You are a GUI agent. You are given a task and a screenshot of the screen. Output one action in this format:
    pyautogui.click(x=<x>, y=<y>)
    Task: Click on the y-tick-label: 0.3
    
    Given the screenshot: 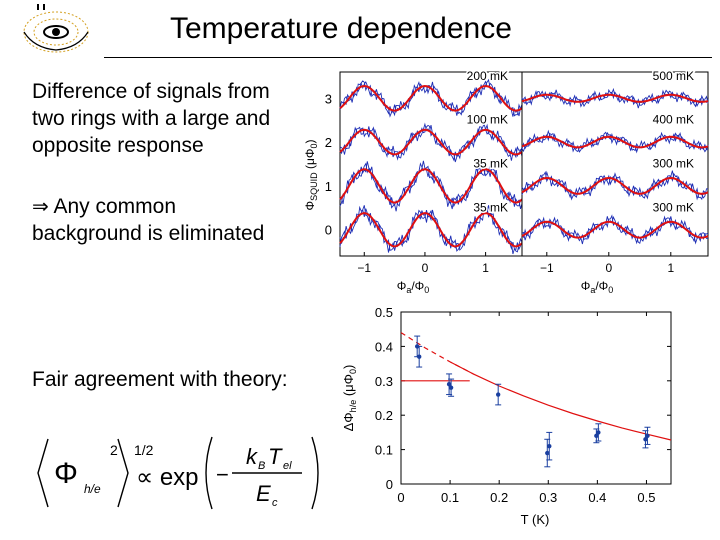 What is the action you would take?
    pyautogui.click(x=384, y=381)
    